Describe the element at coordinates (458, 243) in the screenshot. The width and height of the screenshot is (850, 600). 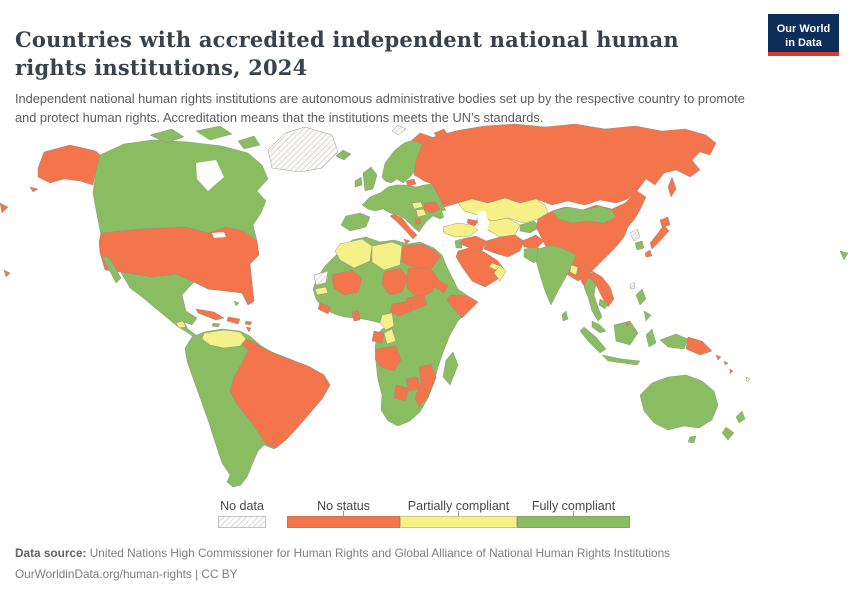
I see `region-levant` at that location.